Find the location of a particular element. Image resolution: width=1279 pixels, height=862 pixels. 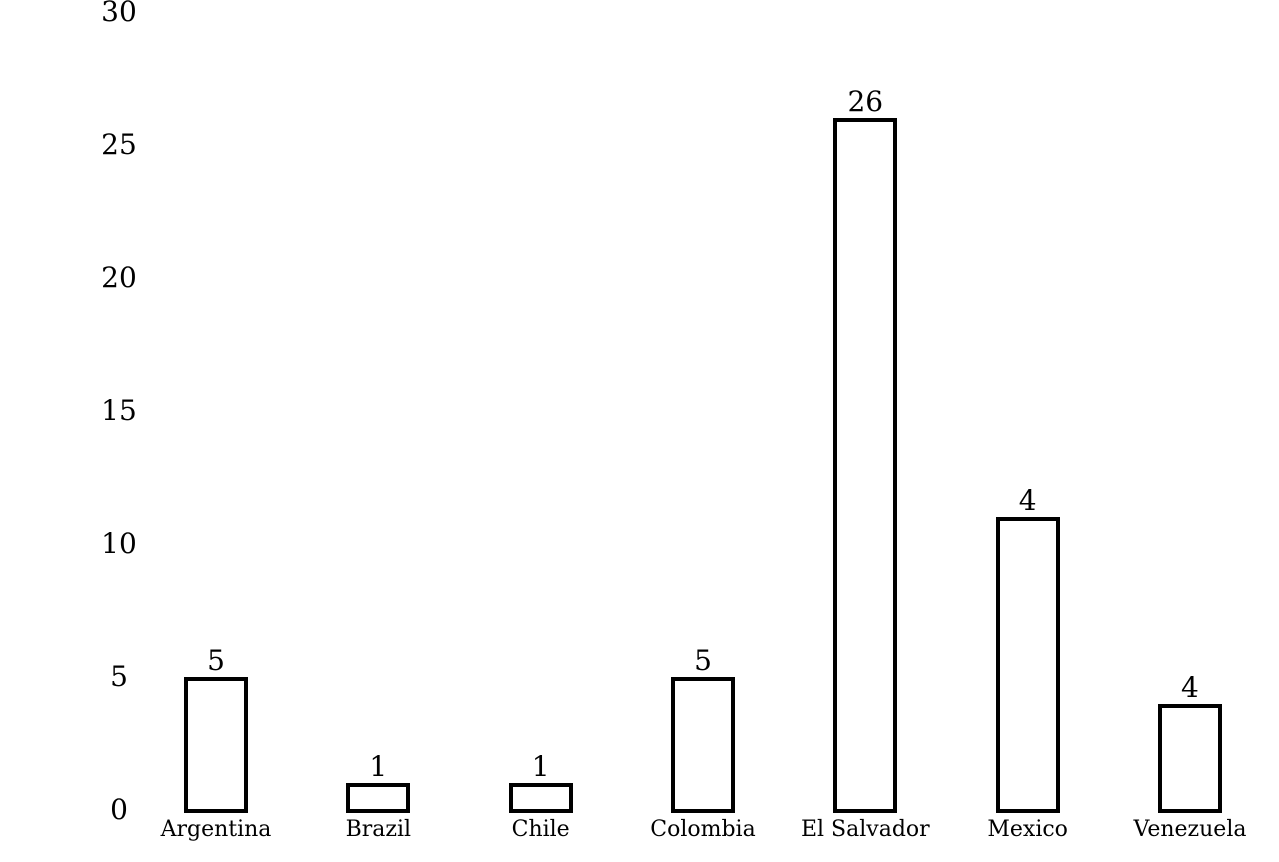

y-axis-tick-label: 0 is located at coordinates (119, 809).